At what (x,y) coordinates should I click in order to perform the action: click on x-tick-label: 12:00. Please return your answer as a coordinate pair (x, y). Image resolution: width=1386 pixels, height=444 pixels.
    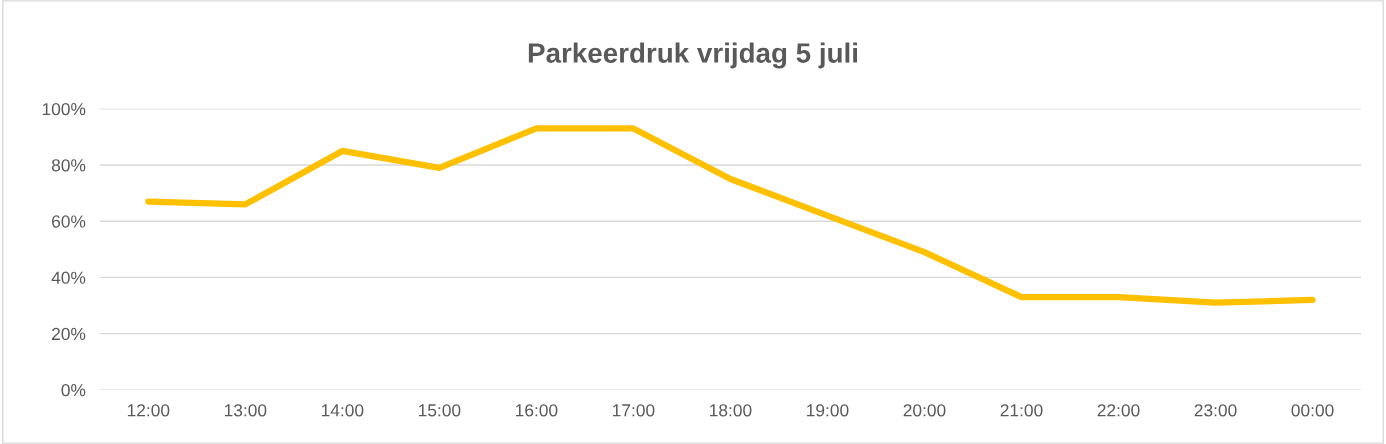
    Looking at the image, I should click on (148, 410).